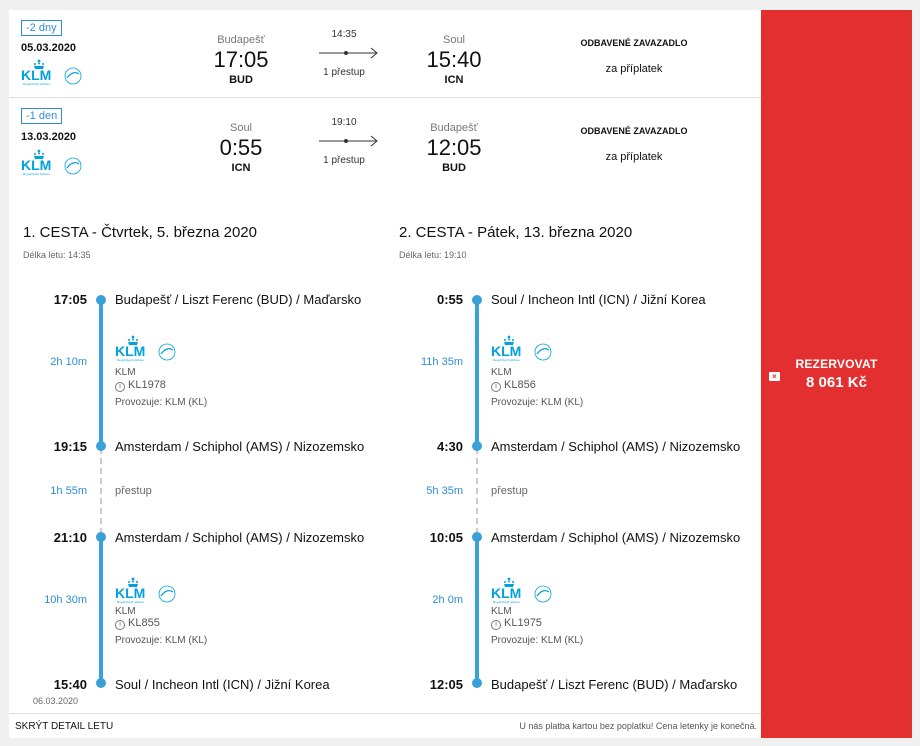  Describe the element at coordinates (774, 376) in the screenshot. I see `close-icon: ×` at that location.